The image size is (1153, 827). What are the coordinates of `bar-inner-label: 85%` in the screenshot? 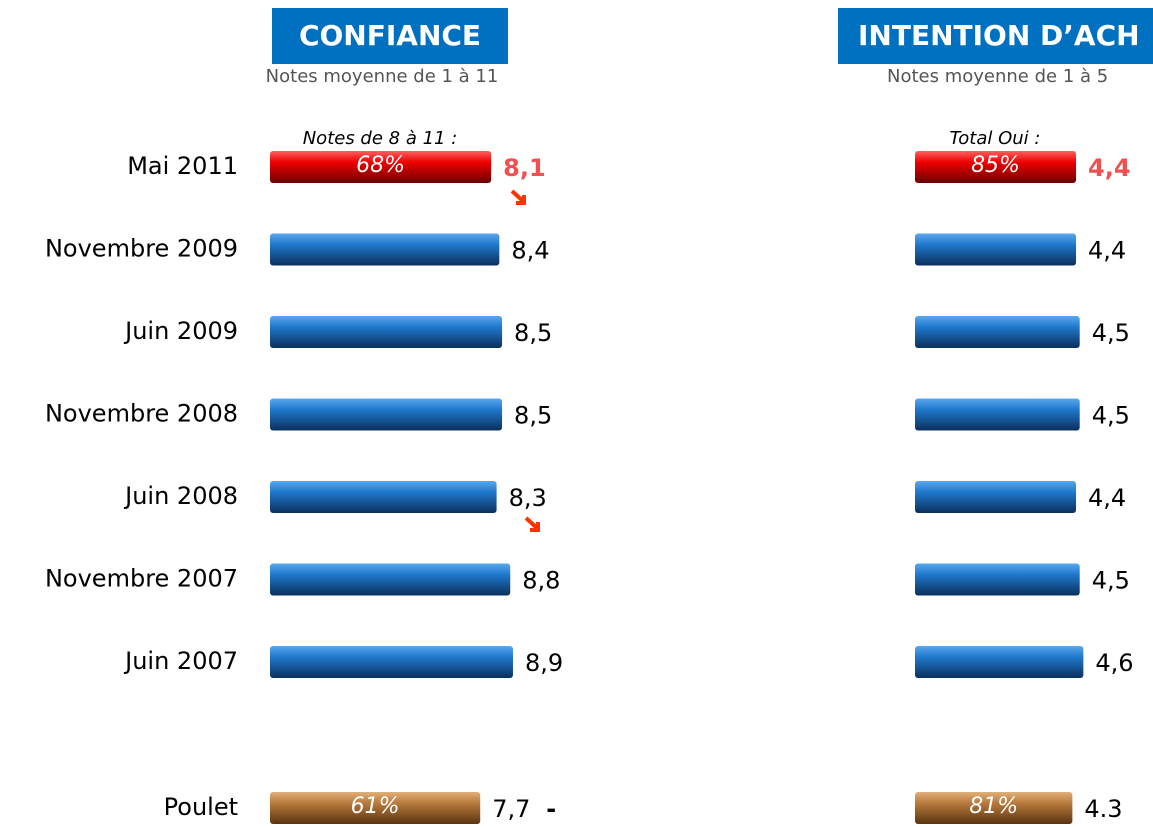 It's located at (995, 165).